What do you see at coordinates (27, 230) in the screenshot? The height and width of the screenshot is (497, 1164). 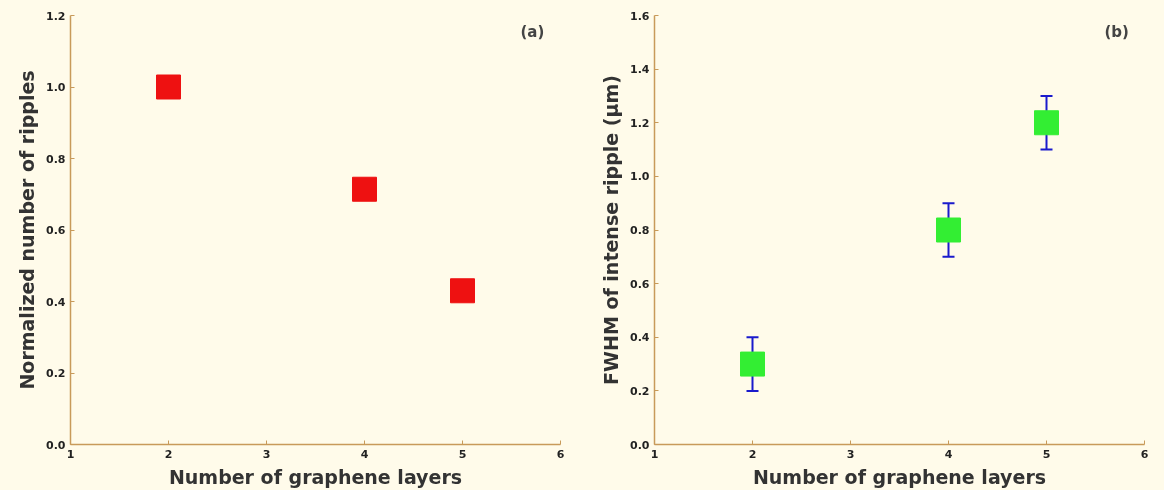 I see `y-axis-title: Normalized number of ripples` at bounding box center [27, 230].